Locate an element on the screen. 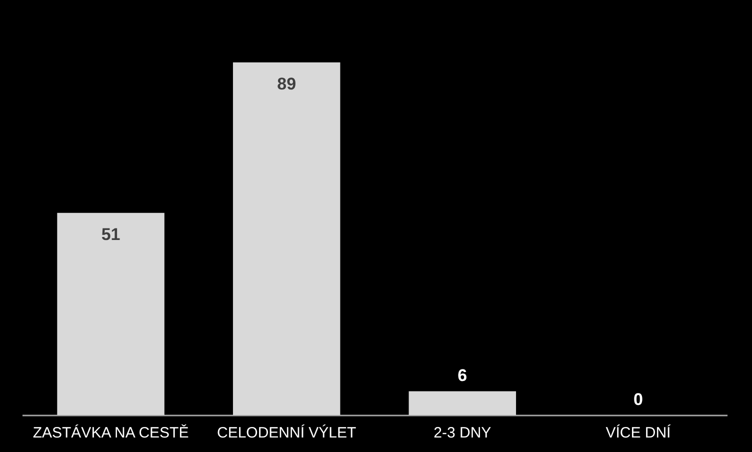 This screenshot has width=752, height=452. data-label: 0 is located at coordinates (638, 399).